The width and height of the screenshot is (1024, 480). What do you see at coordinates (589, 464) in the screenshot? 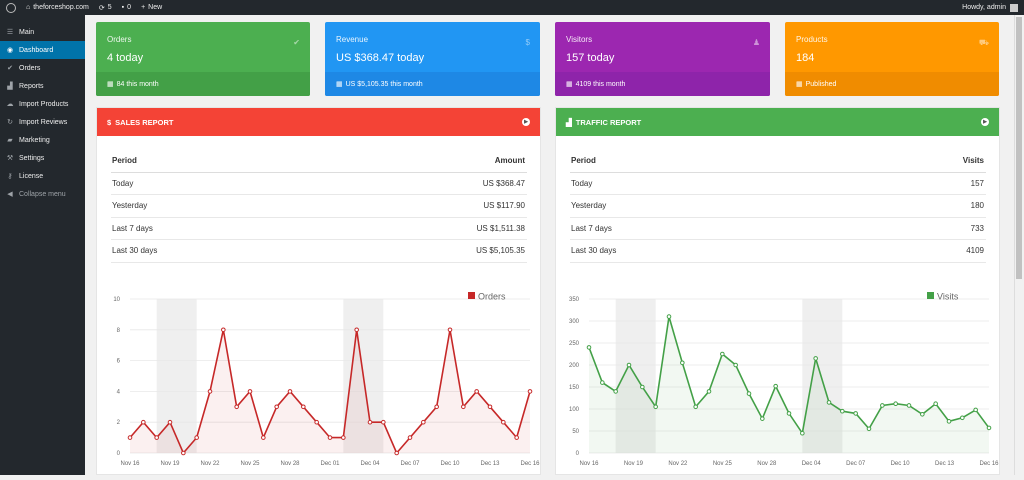
I see `x-tick-label: Nov 16` at bounding box center [589, 464].